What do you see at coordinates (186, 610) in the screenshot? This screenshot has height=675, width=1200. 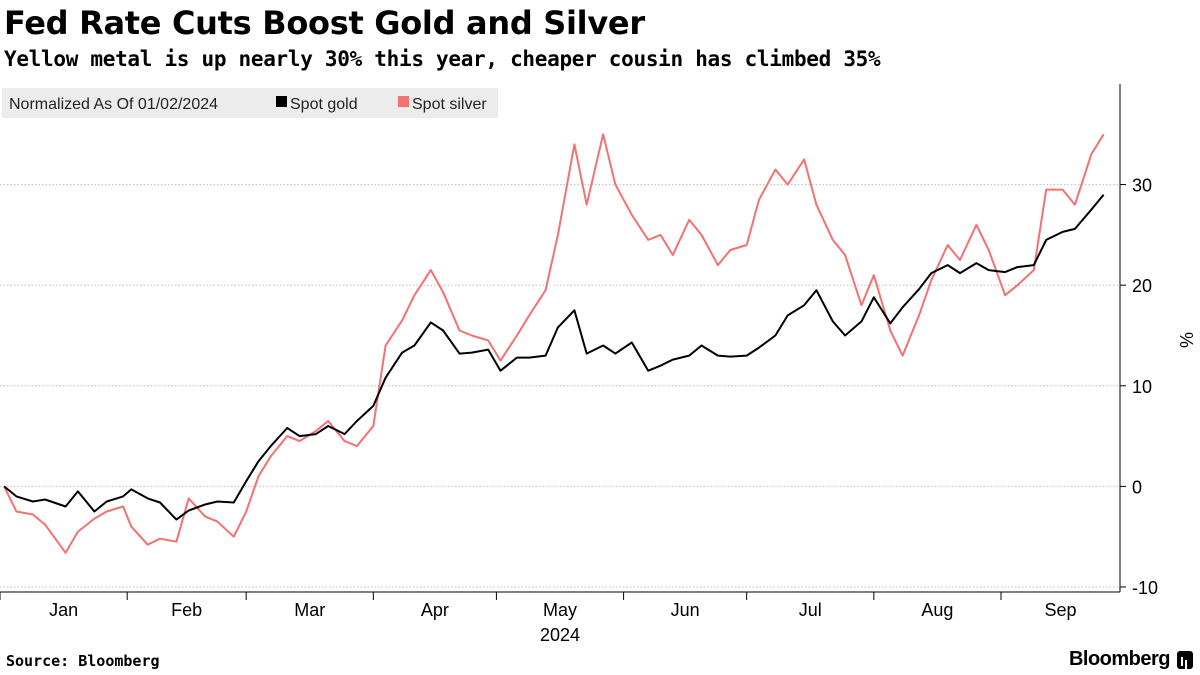 I see `x-tick-label: Feb` at bounding box center [186, 610].